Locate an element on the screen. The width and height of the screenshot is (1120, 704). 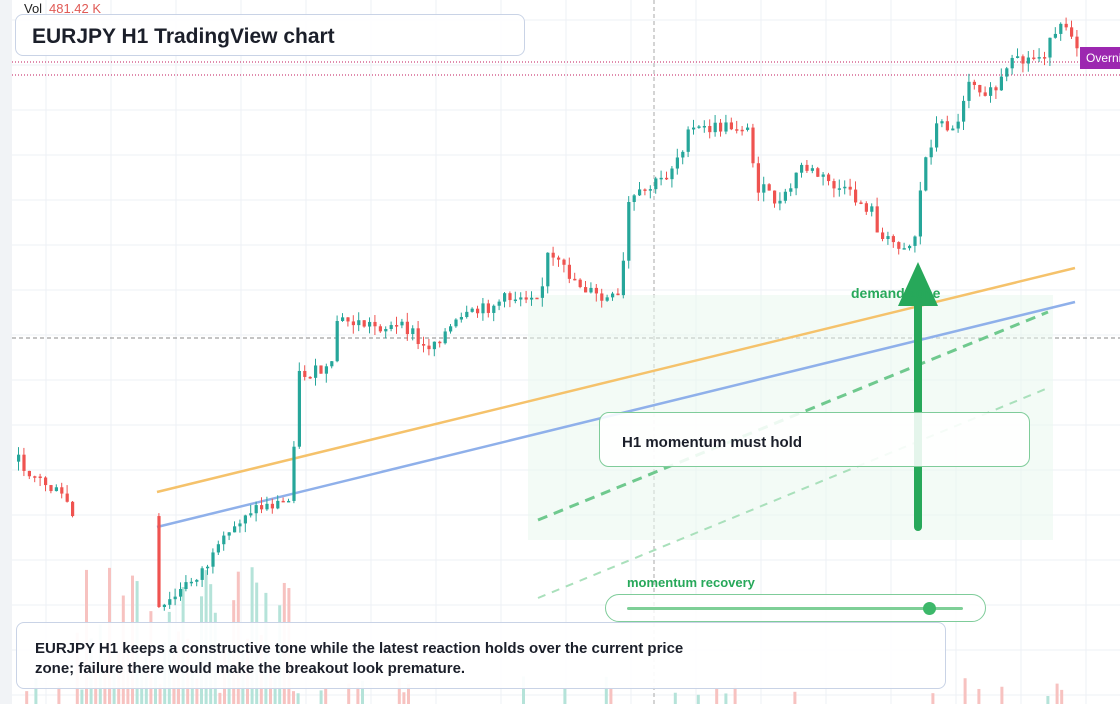
chart-title: EURJPY H1 TradingView chart is located at coordinates (183, 36).